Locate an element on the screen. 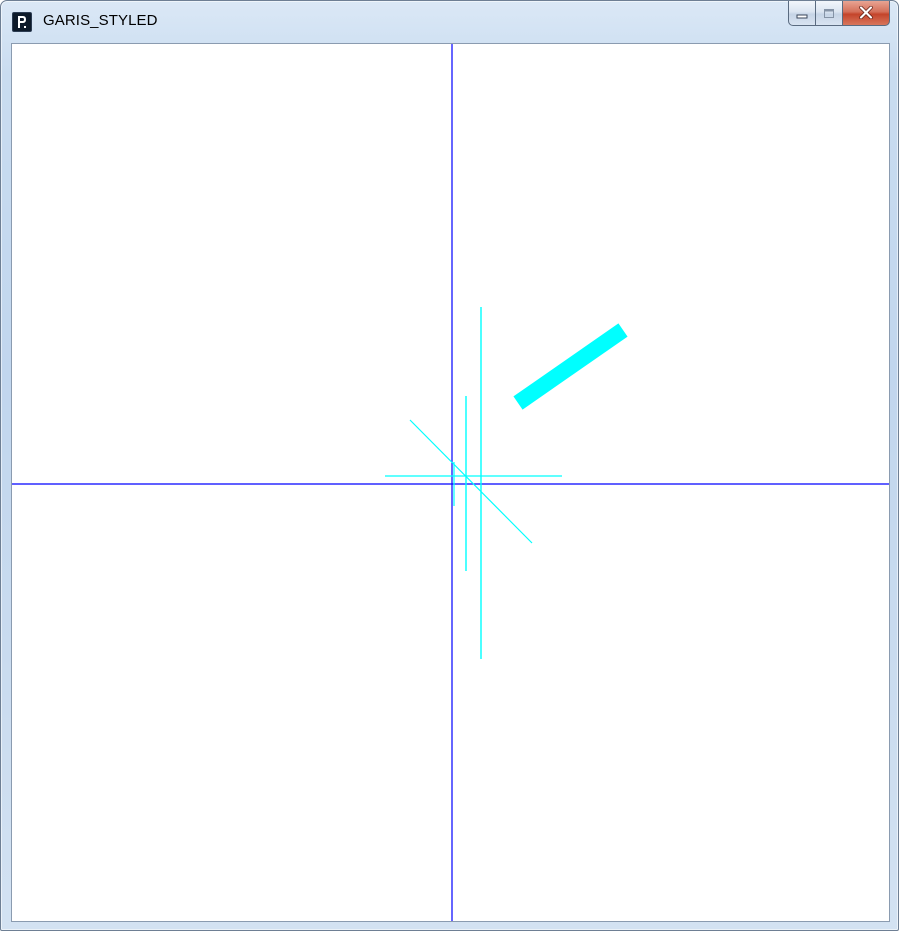 The width and height of the screenshot is (899, 931). caption-buttons is located at coordinates (839, 14).